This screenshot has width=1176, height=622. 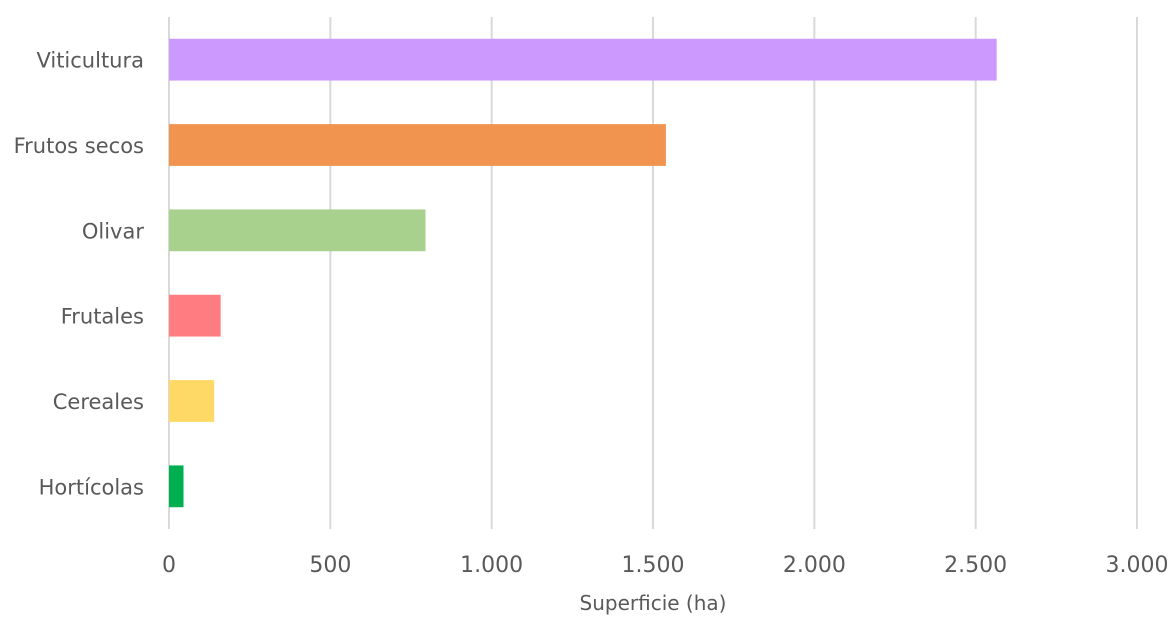 What do you see at coordinates (169, 565) in the screenshot?
I see `x-tick-label: 0` at bounding box center [169, 565].